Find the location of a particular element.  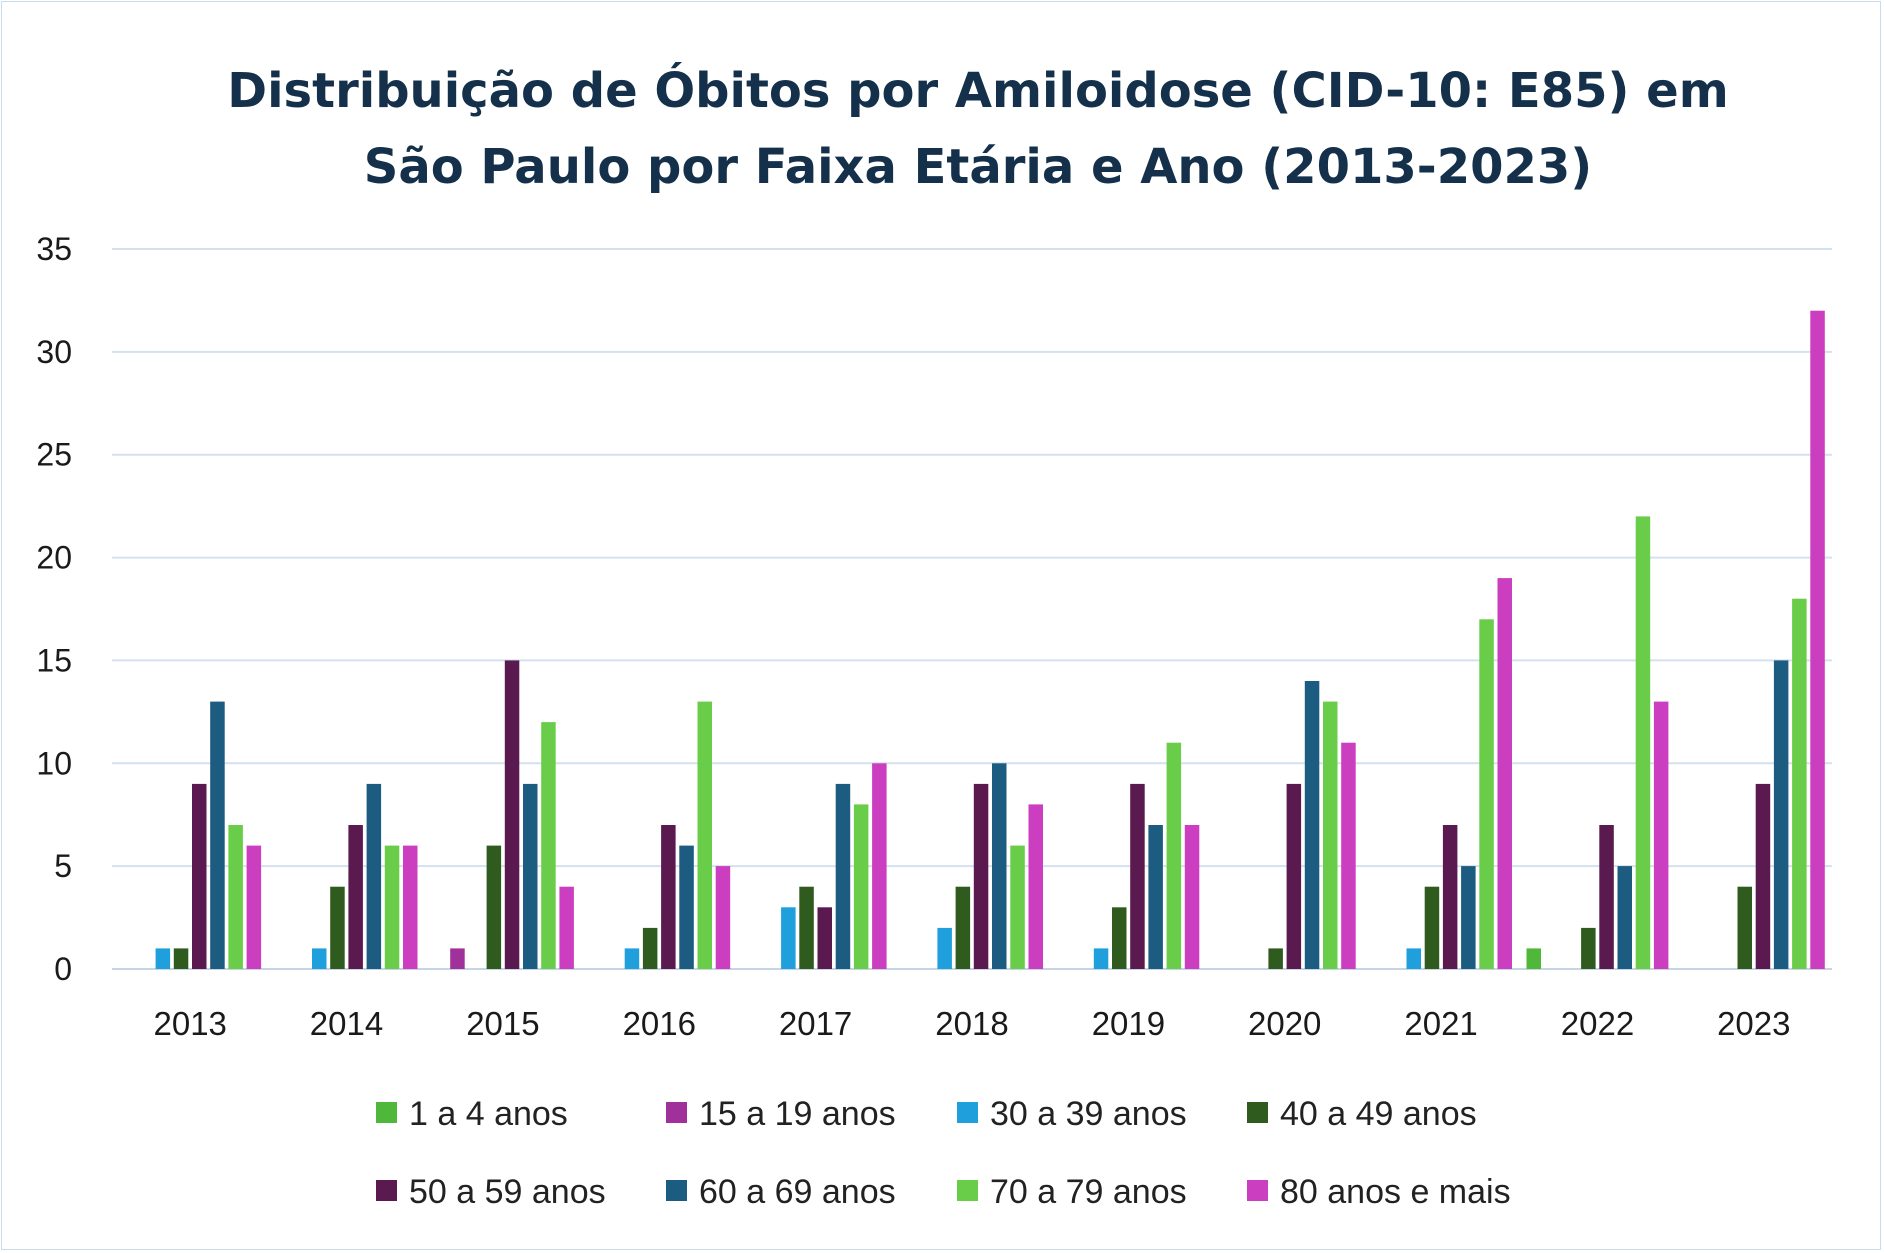

y-tick-label: 0 is located at coordinates (63, 969).